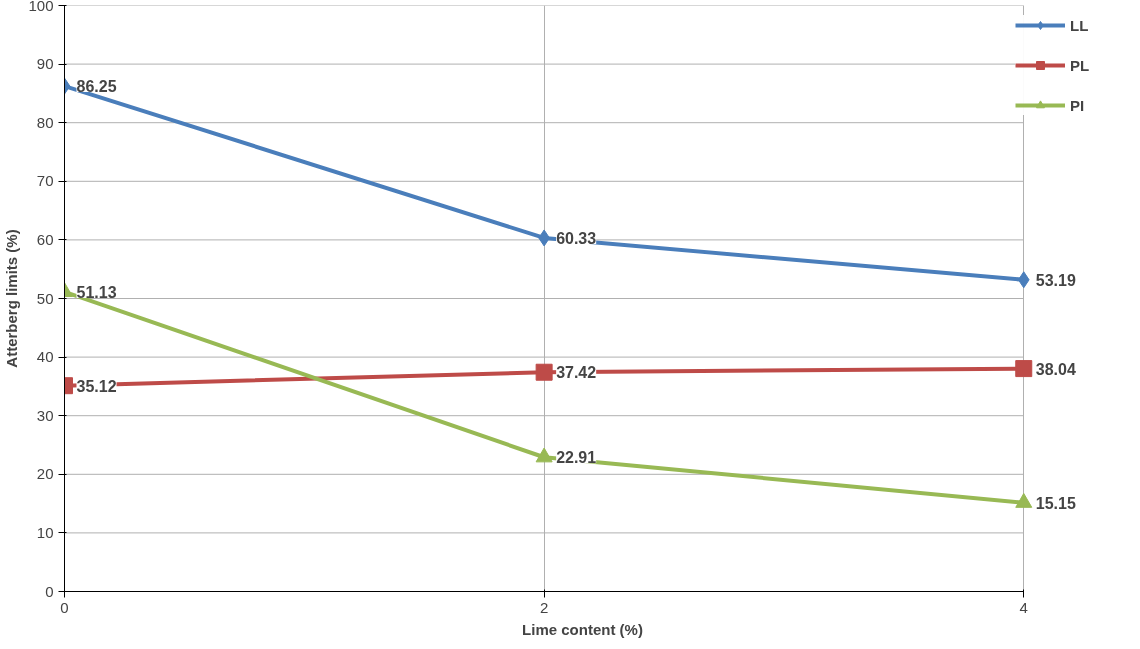 This screenshot has height=649, width=1140. Describe the element at coordinates (45, 532) in the screenshot. I see `y-tick-label: 10` at that location.